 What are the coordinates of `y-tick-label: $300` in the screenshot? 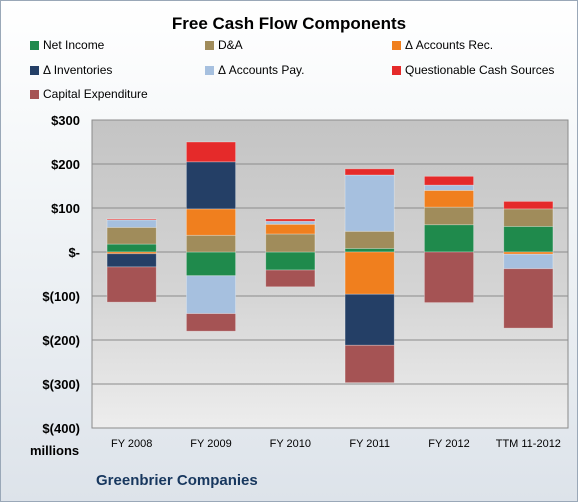 It's located at (65, 120).